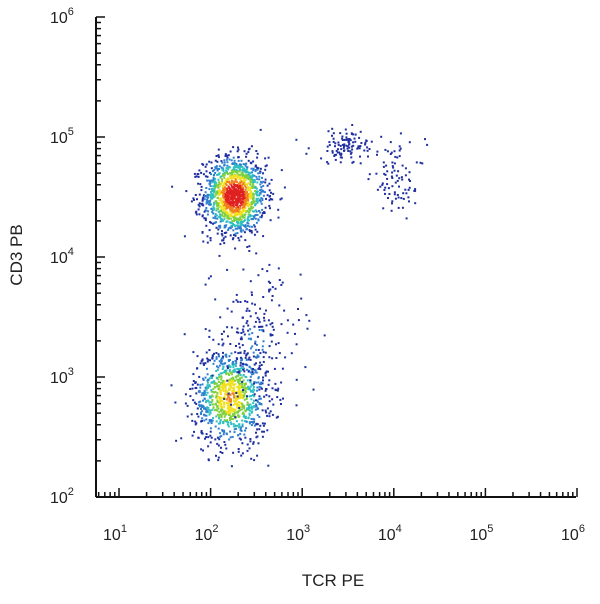 This screenshot has height=604, width=600. I want to click on x-tick-label: 104, so click(390, 533).